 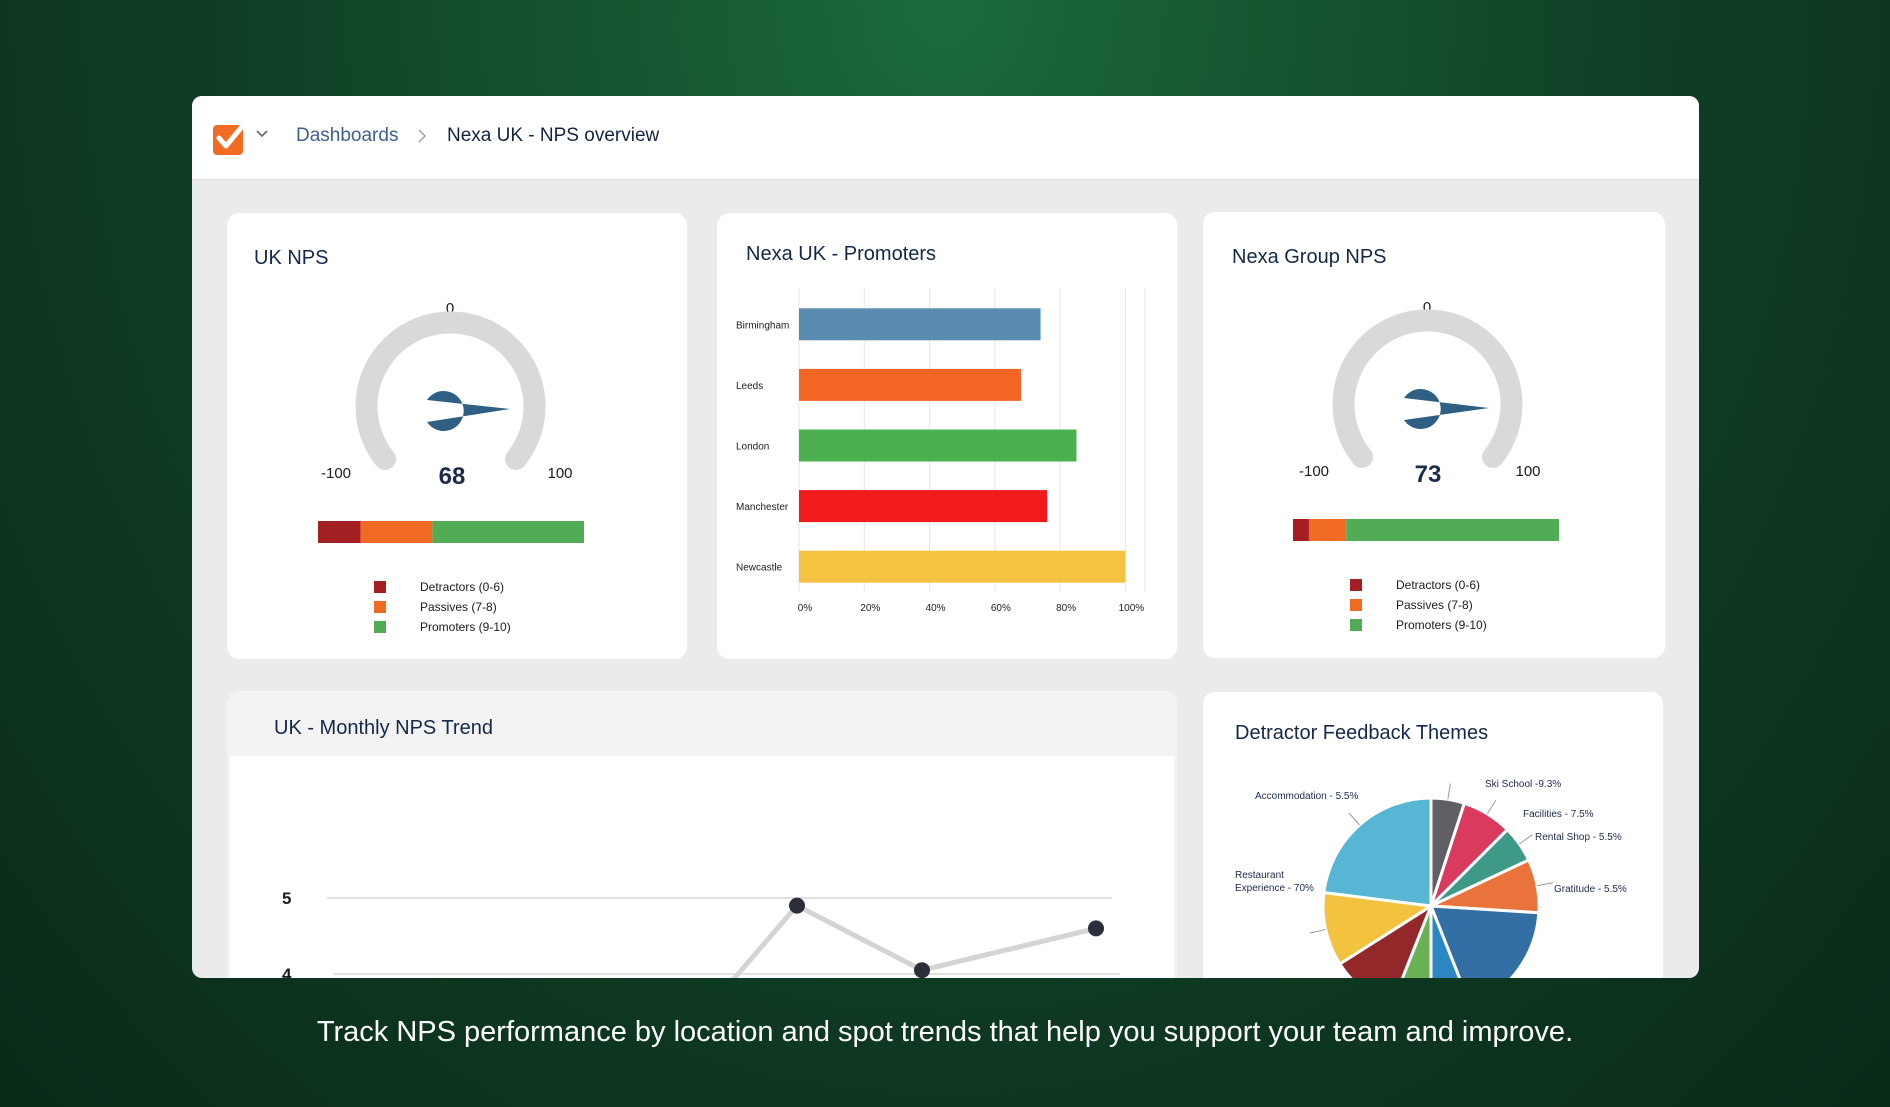 I want to click on card-title: Detractor Feedback Themes, so click(x=1362, y=733).